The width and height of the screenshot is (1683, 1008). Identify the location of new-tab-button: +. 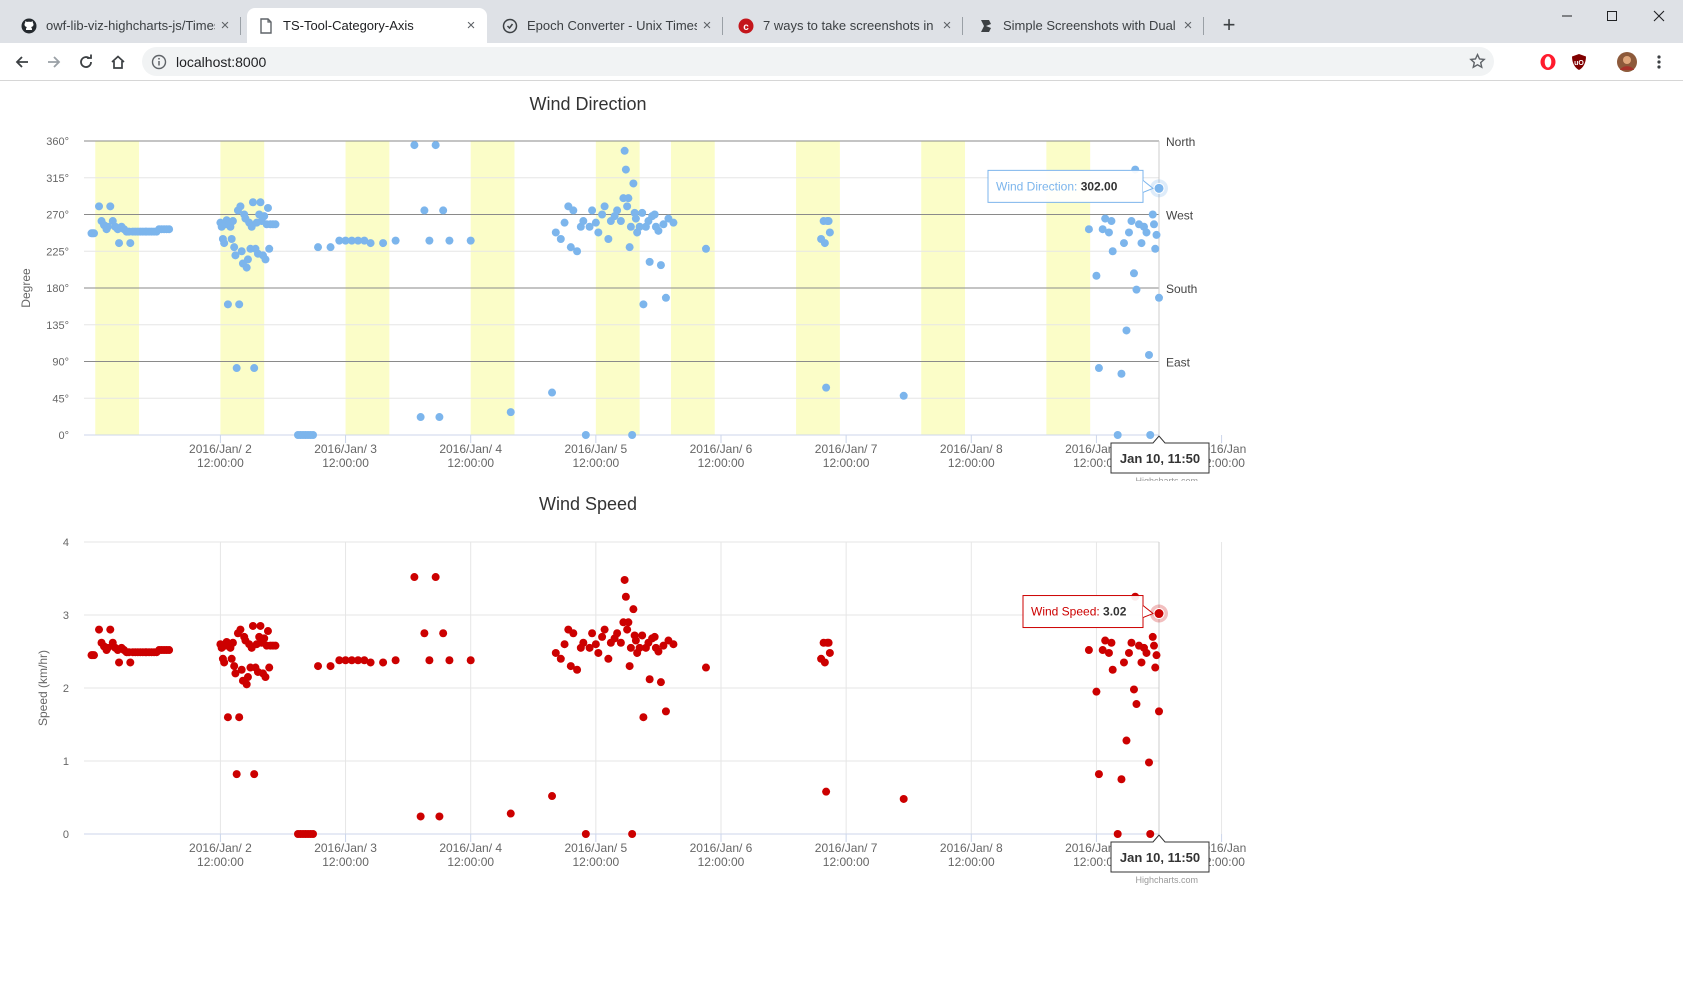
(1229, 24).